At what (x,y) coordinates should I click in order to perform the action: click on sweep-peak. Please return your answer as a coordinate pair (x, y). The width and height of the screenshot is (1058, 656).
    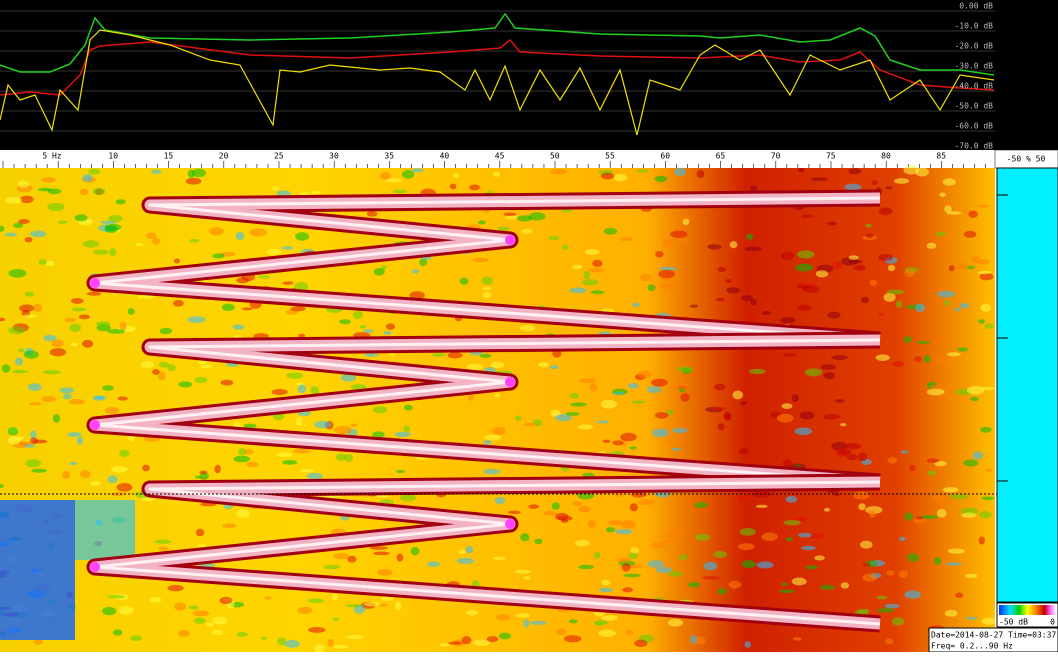
    Looking at the image, I should click on (95, 283).